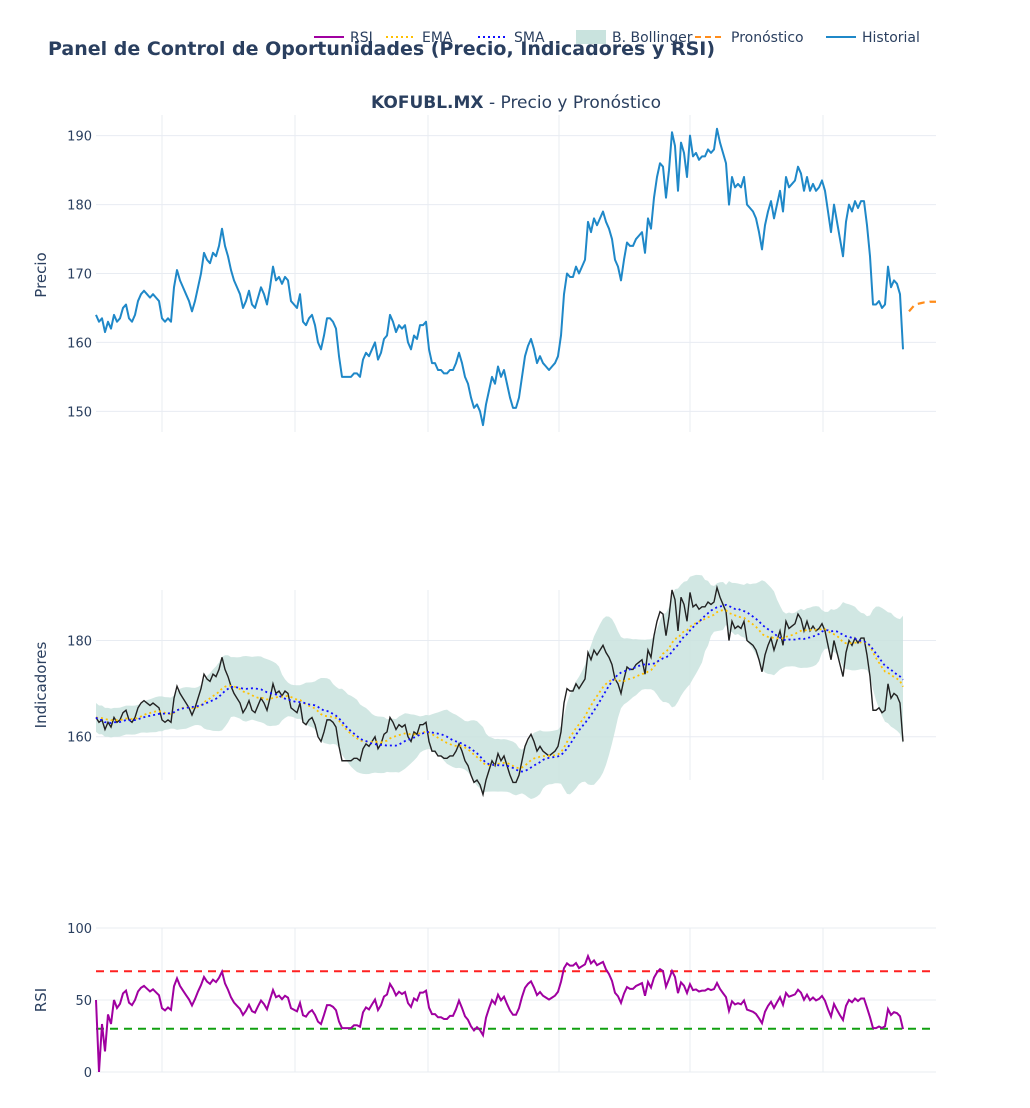 Image resolution: width=1030 pixels, height=1108 pixels. I want to click on rsi-panel: 0 50 100 RSI, so click(484, 1001).